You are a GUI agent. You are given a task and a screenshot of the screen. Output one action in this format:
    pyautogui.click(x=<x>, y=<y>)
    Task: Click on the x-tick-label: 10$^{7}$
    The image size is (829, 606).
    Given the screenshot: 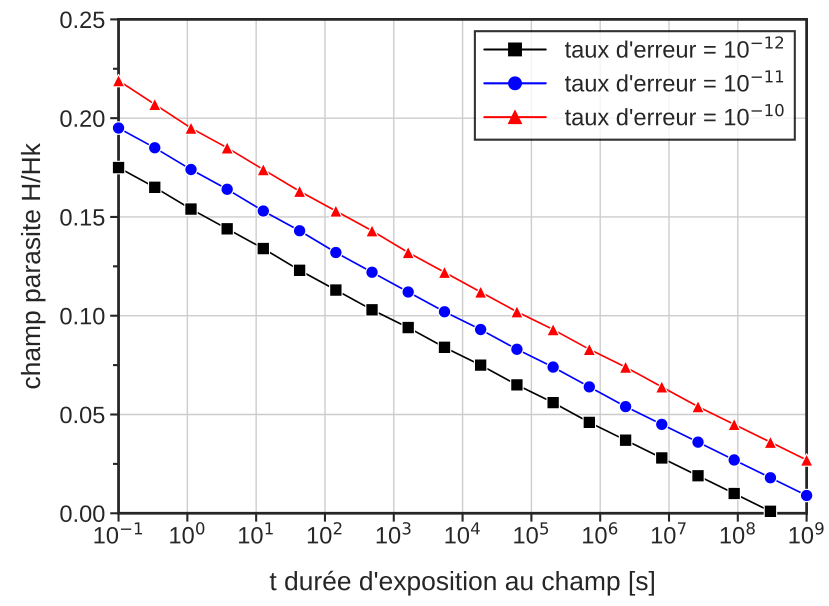 What is the action you would take?
    pyautogui.click(x=669, y=533)
    